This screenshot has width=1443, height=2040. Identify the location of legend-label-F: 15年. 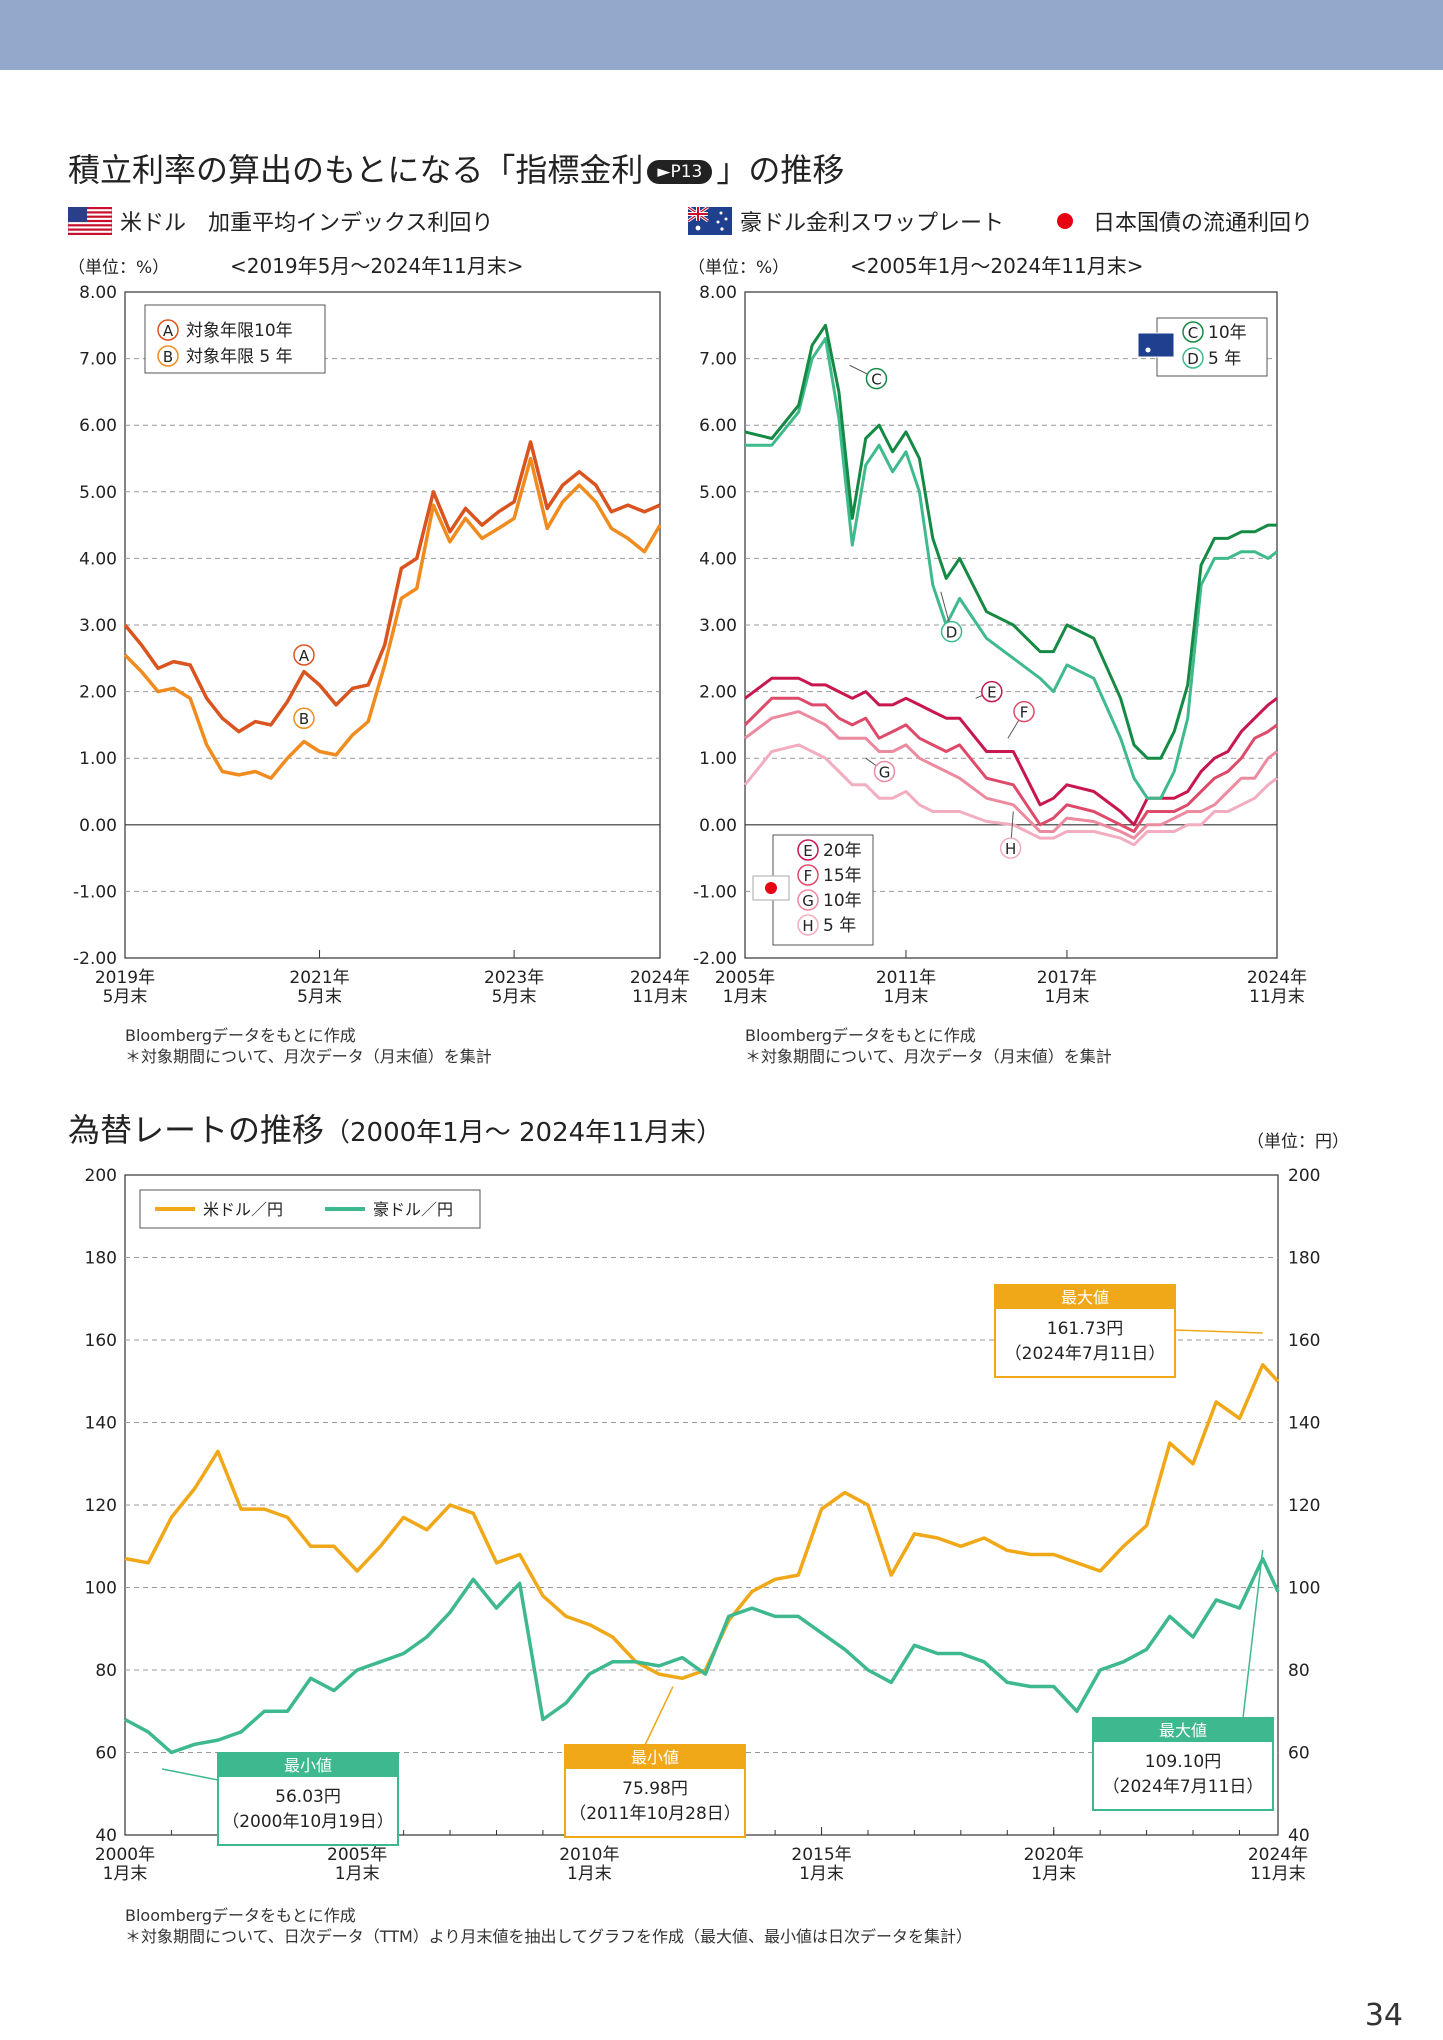
(842, 876).